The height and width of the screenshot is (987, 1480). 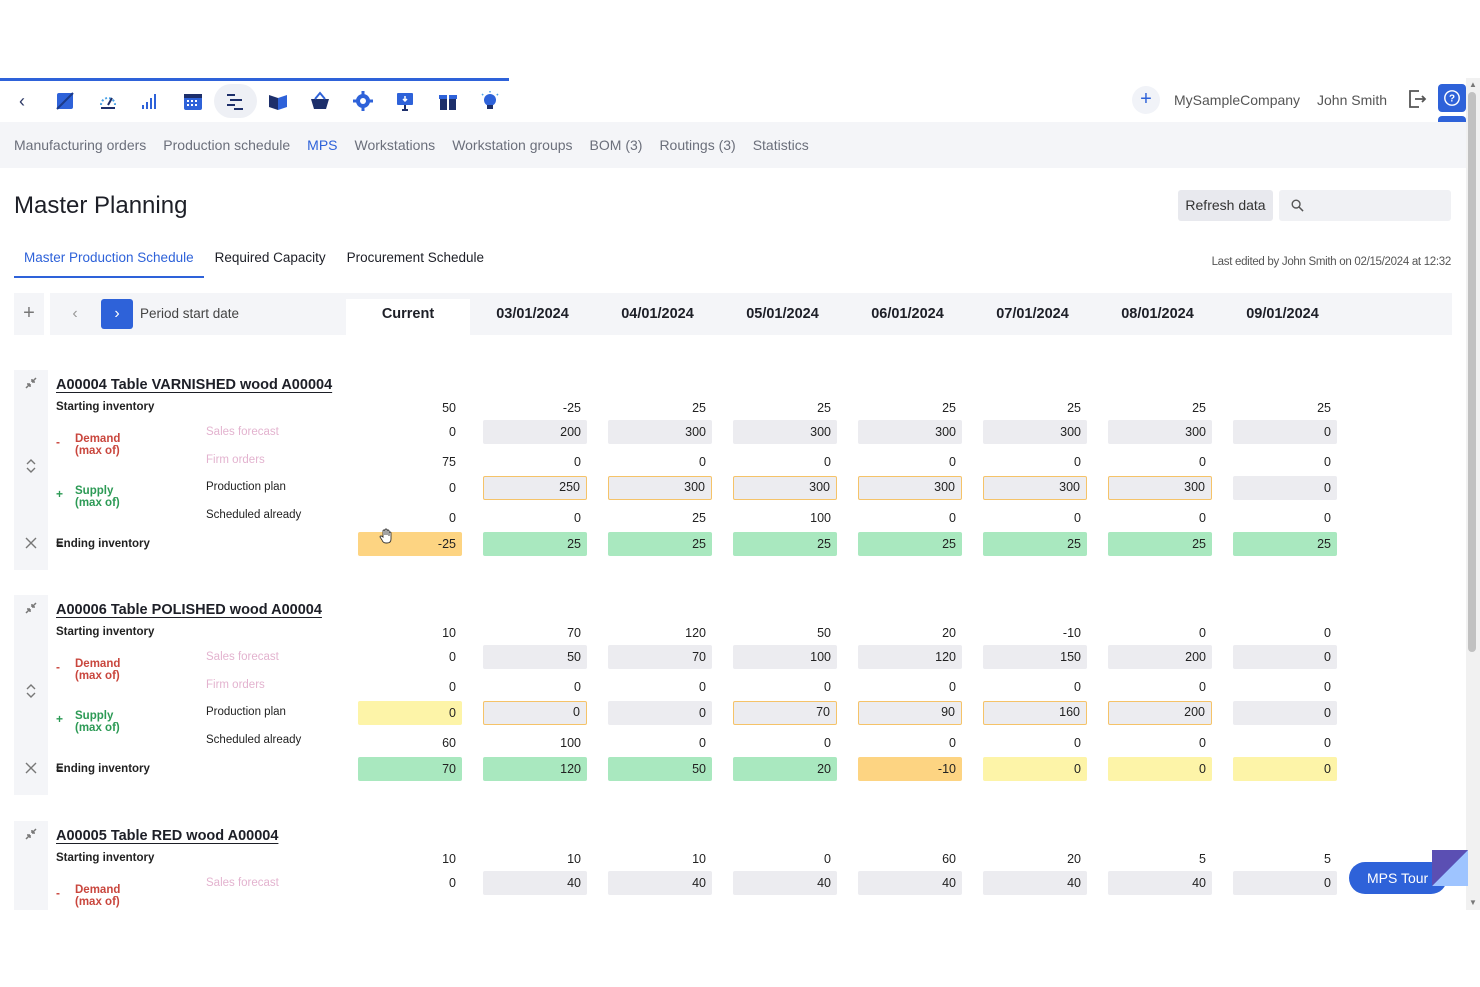 What do you see at coordinates (512, 145) in the screenshot?
I see `subnav-tab-4: Workstation groups` at bounding box center [512, 145].